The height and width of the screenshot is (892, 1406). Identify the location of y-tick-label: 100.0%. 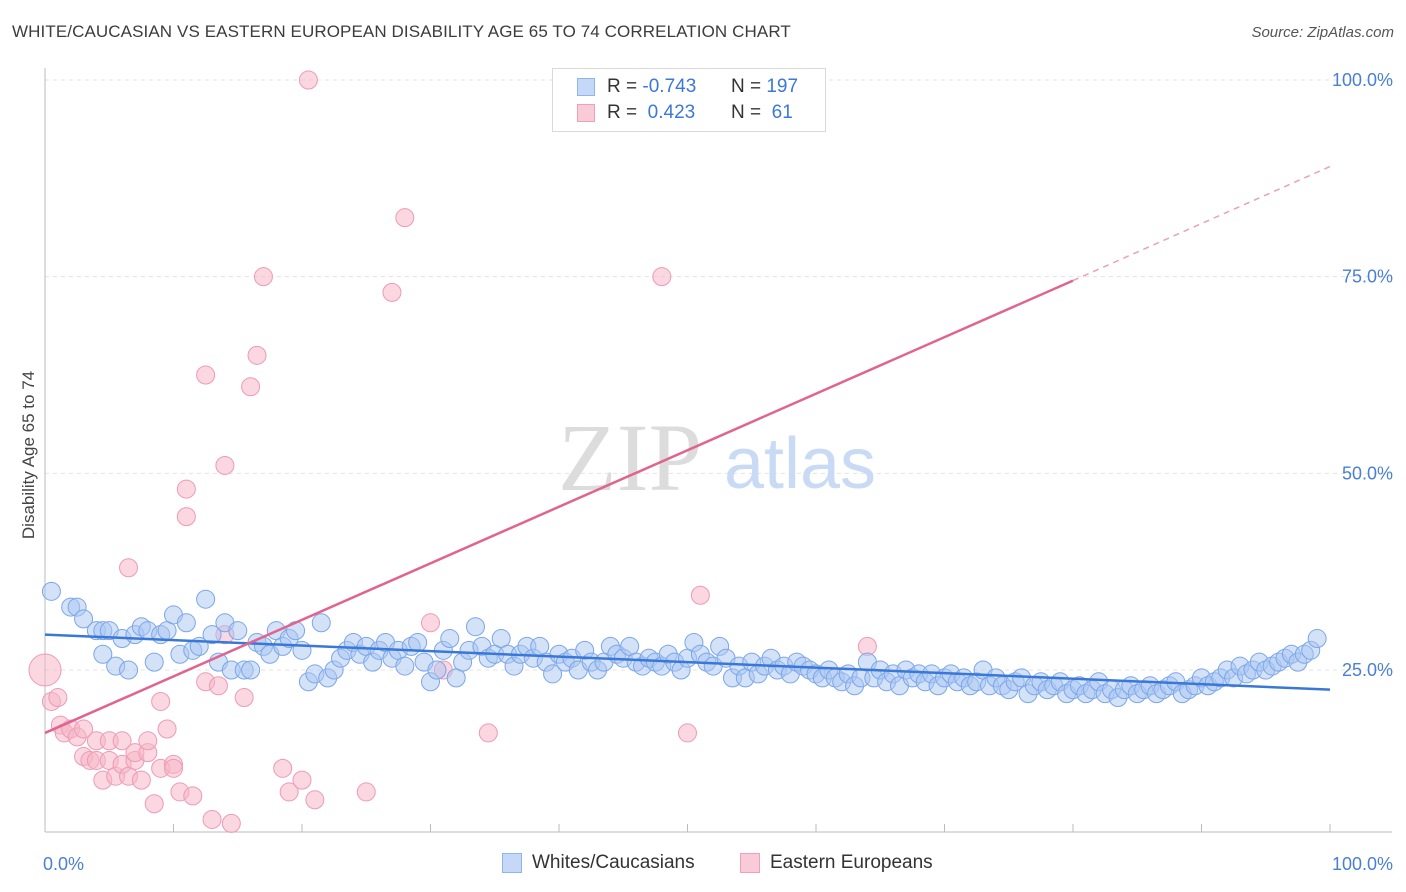
(1362, 80).